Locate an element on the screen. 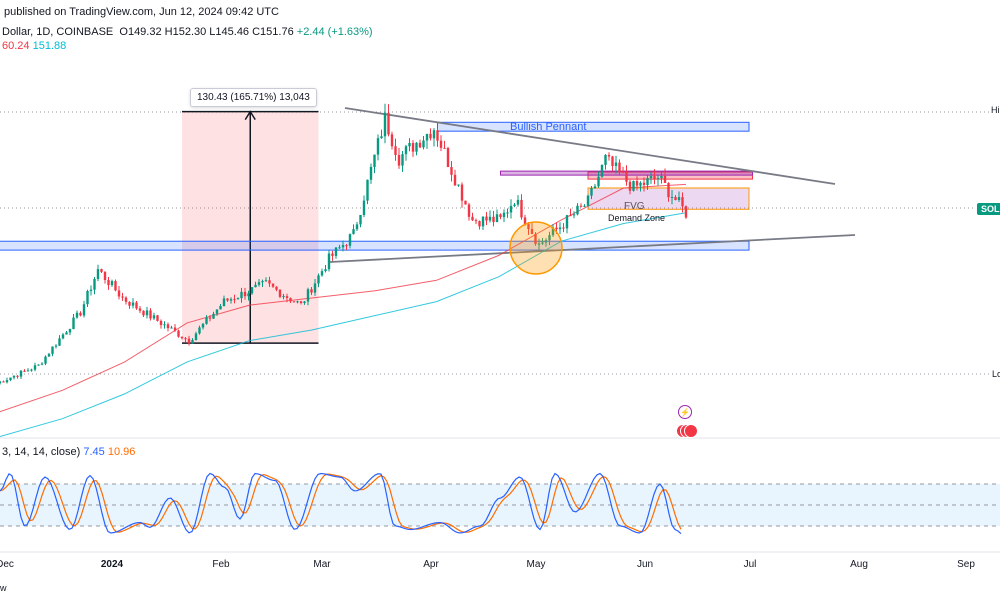 The width and height of the screenshot is (1000, 600). ma1-value: 60.24 is located at coordinates (16, 46).